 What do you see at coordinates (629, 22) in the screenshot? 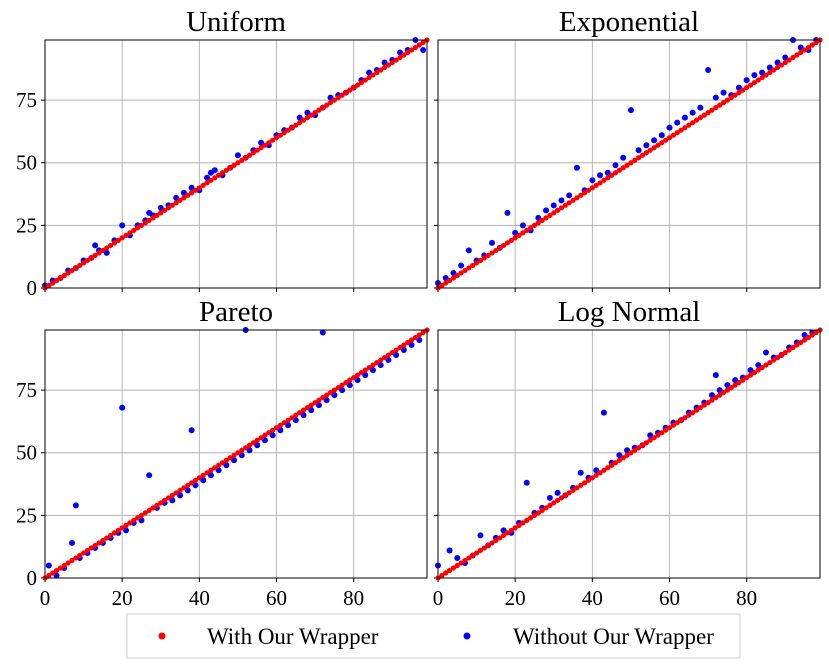
I see `subplot-title: Exponential` at bounding box center [629, 22].